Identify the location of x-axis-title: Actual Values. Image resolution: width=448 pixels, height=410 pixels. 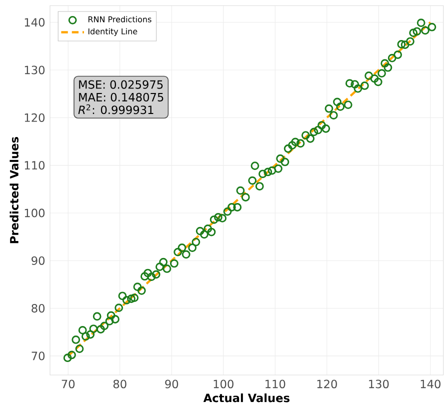
(246, 397).